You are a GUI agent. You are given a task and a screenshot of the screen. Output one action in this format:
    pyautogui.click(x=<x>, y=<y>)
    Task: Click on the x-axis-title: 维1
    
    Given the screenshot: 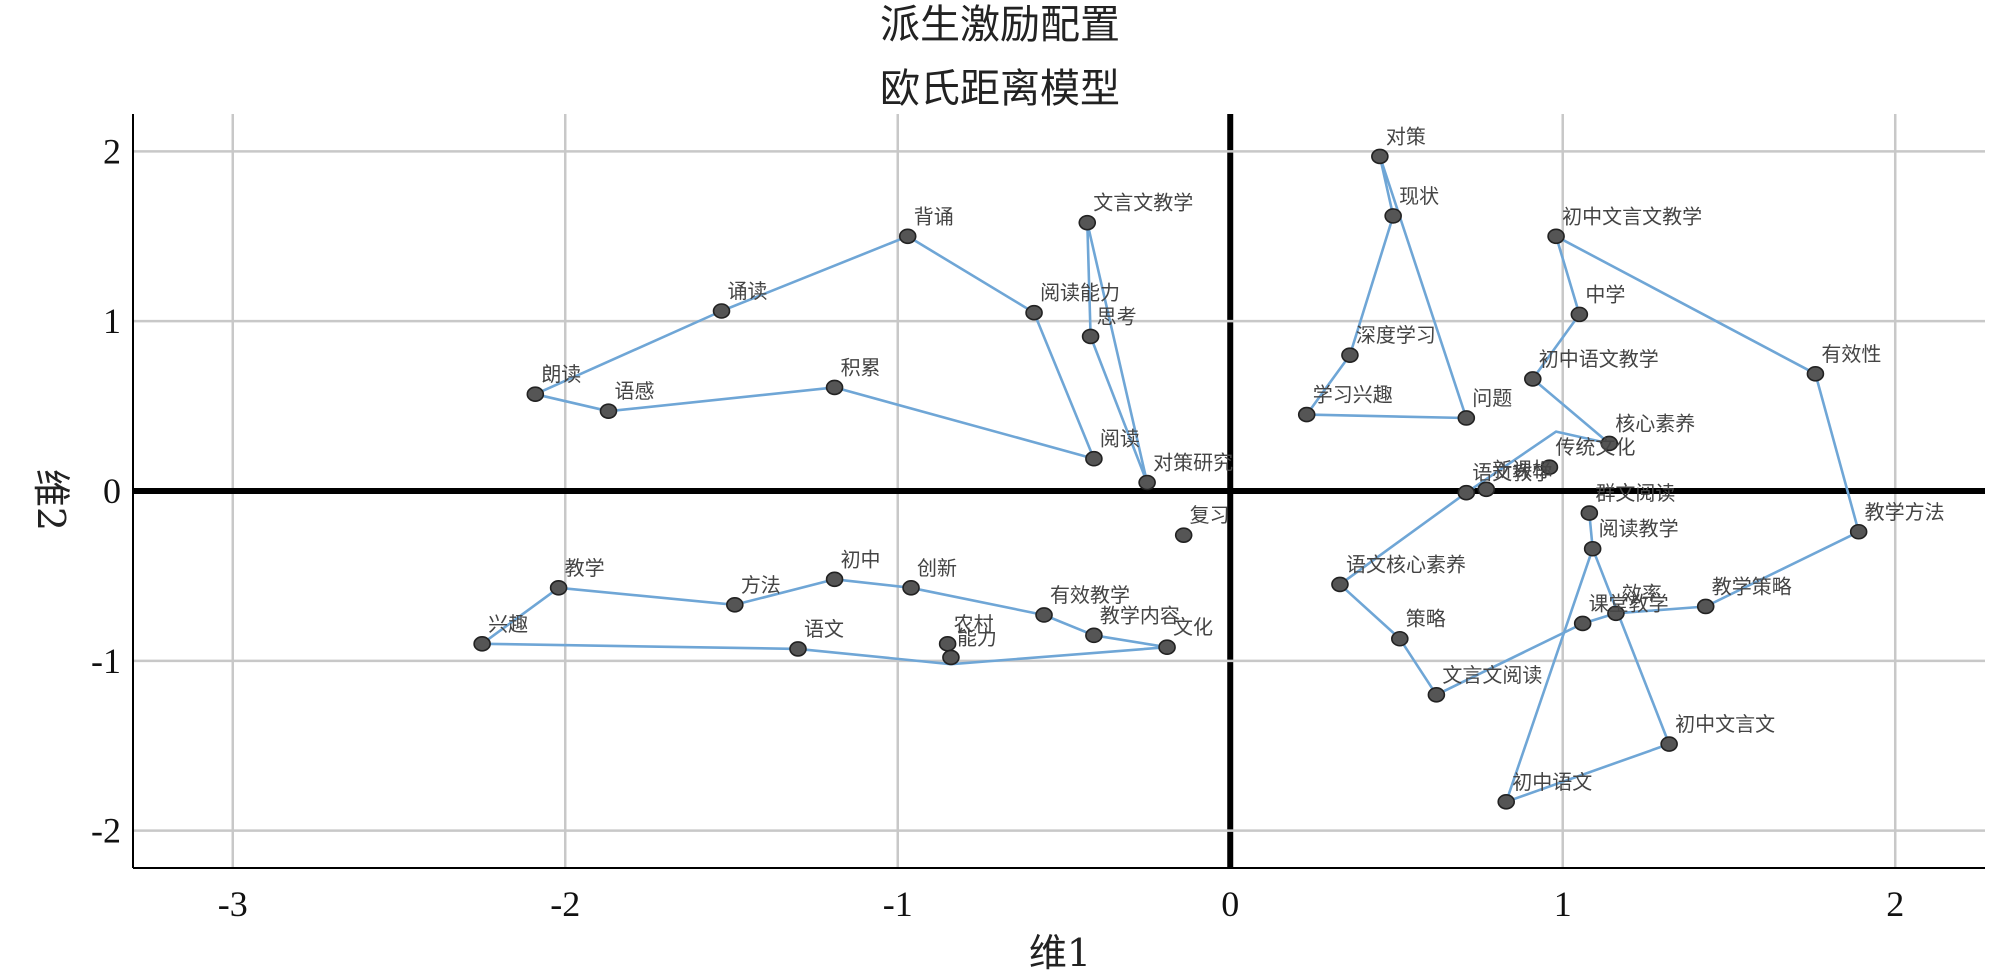 What is the action you would take?
    pyautogui.click(x=1060, y=953)
    